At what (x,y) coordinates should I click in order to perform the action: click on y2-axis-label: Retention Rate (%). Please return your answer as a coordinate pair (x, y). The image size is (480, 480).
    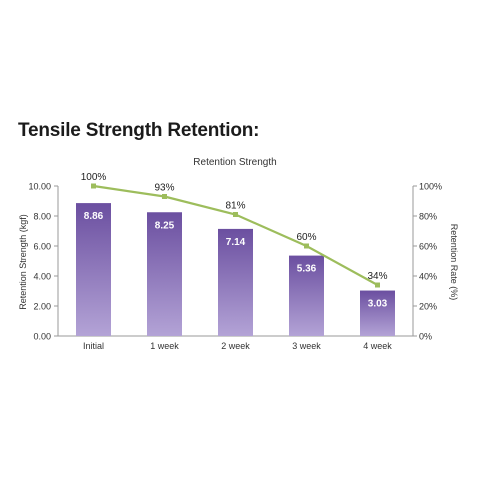
    Looking at the image, I should click on (454, 262).